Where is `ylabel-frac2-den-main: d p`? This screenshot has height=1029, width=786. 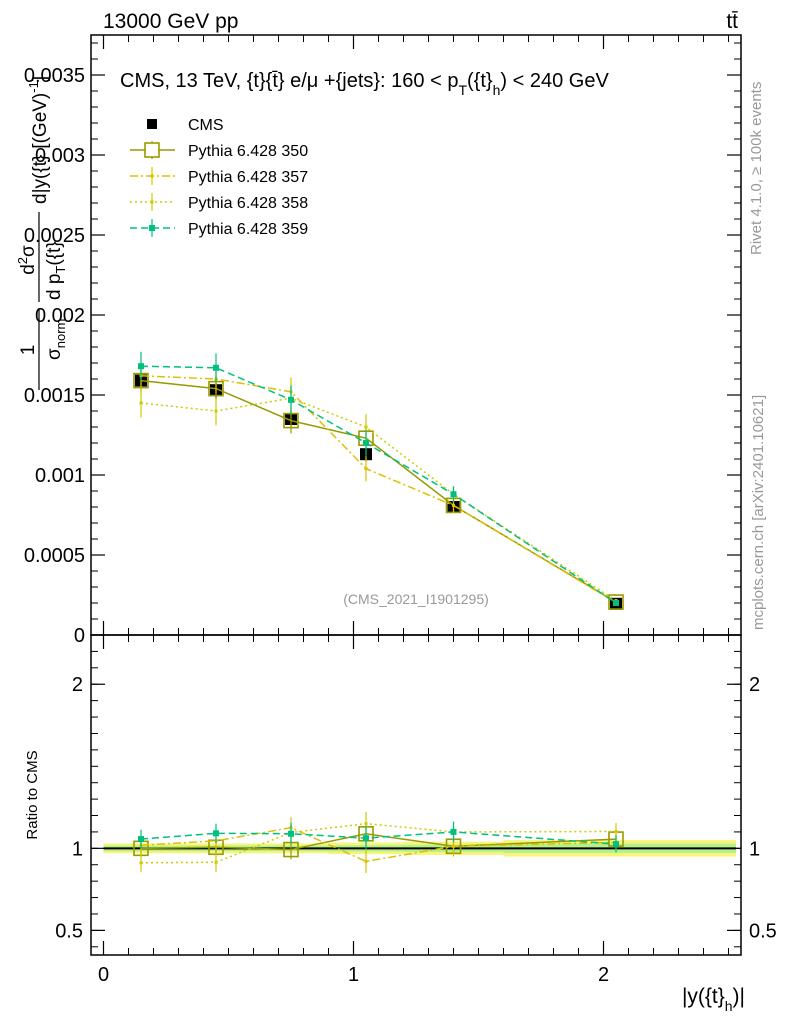
ylabel-frac2-den-main: d p is located at coordinates (54, 287).